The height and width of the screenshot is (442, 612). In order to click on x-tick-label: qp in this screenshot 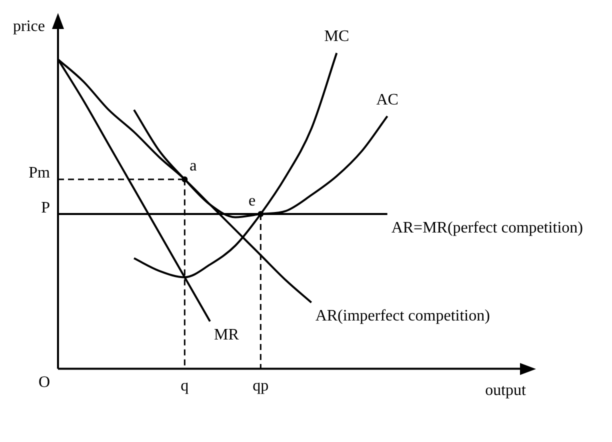, I will do `click(260, 386)`.